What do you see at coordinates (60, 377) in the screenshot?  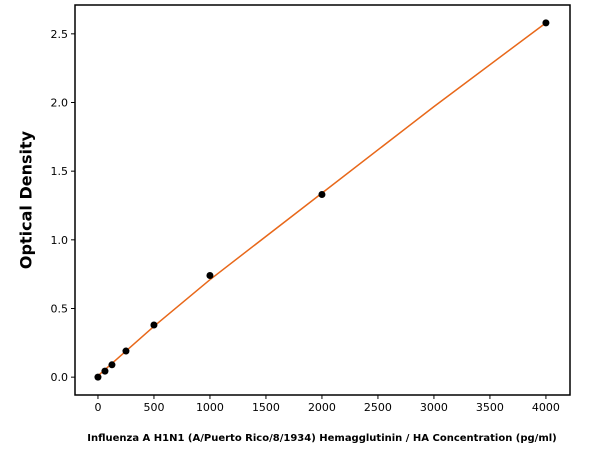 I see `y-tick-label: 0.0` at bounding box center [60, 377].